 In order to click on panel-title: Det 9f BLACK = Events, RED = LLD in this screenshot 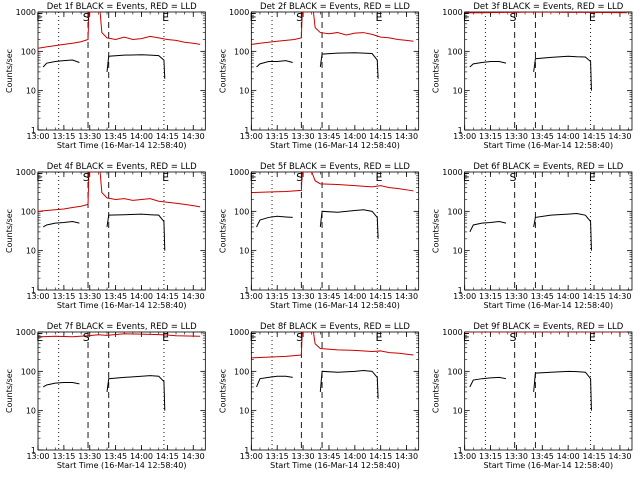, I will do `click(548, 327)`.